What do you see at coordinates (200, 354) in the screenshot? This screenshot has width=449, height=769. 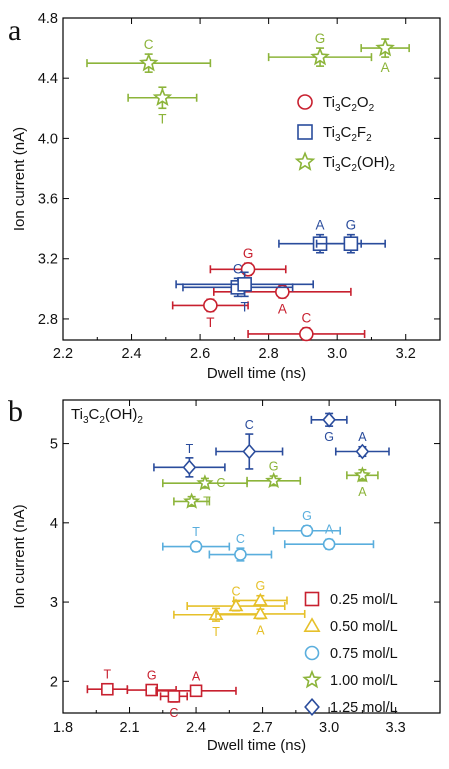 I see `x-tick-label: 2.6` at bounding box center [200, 354].